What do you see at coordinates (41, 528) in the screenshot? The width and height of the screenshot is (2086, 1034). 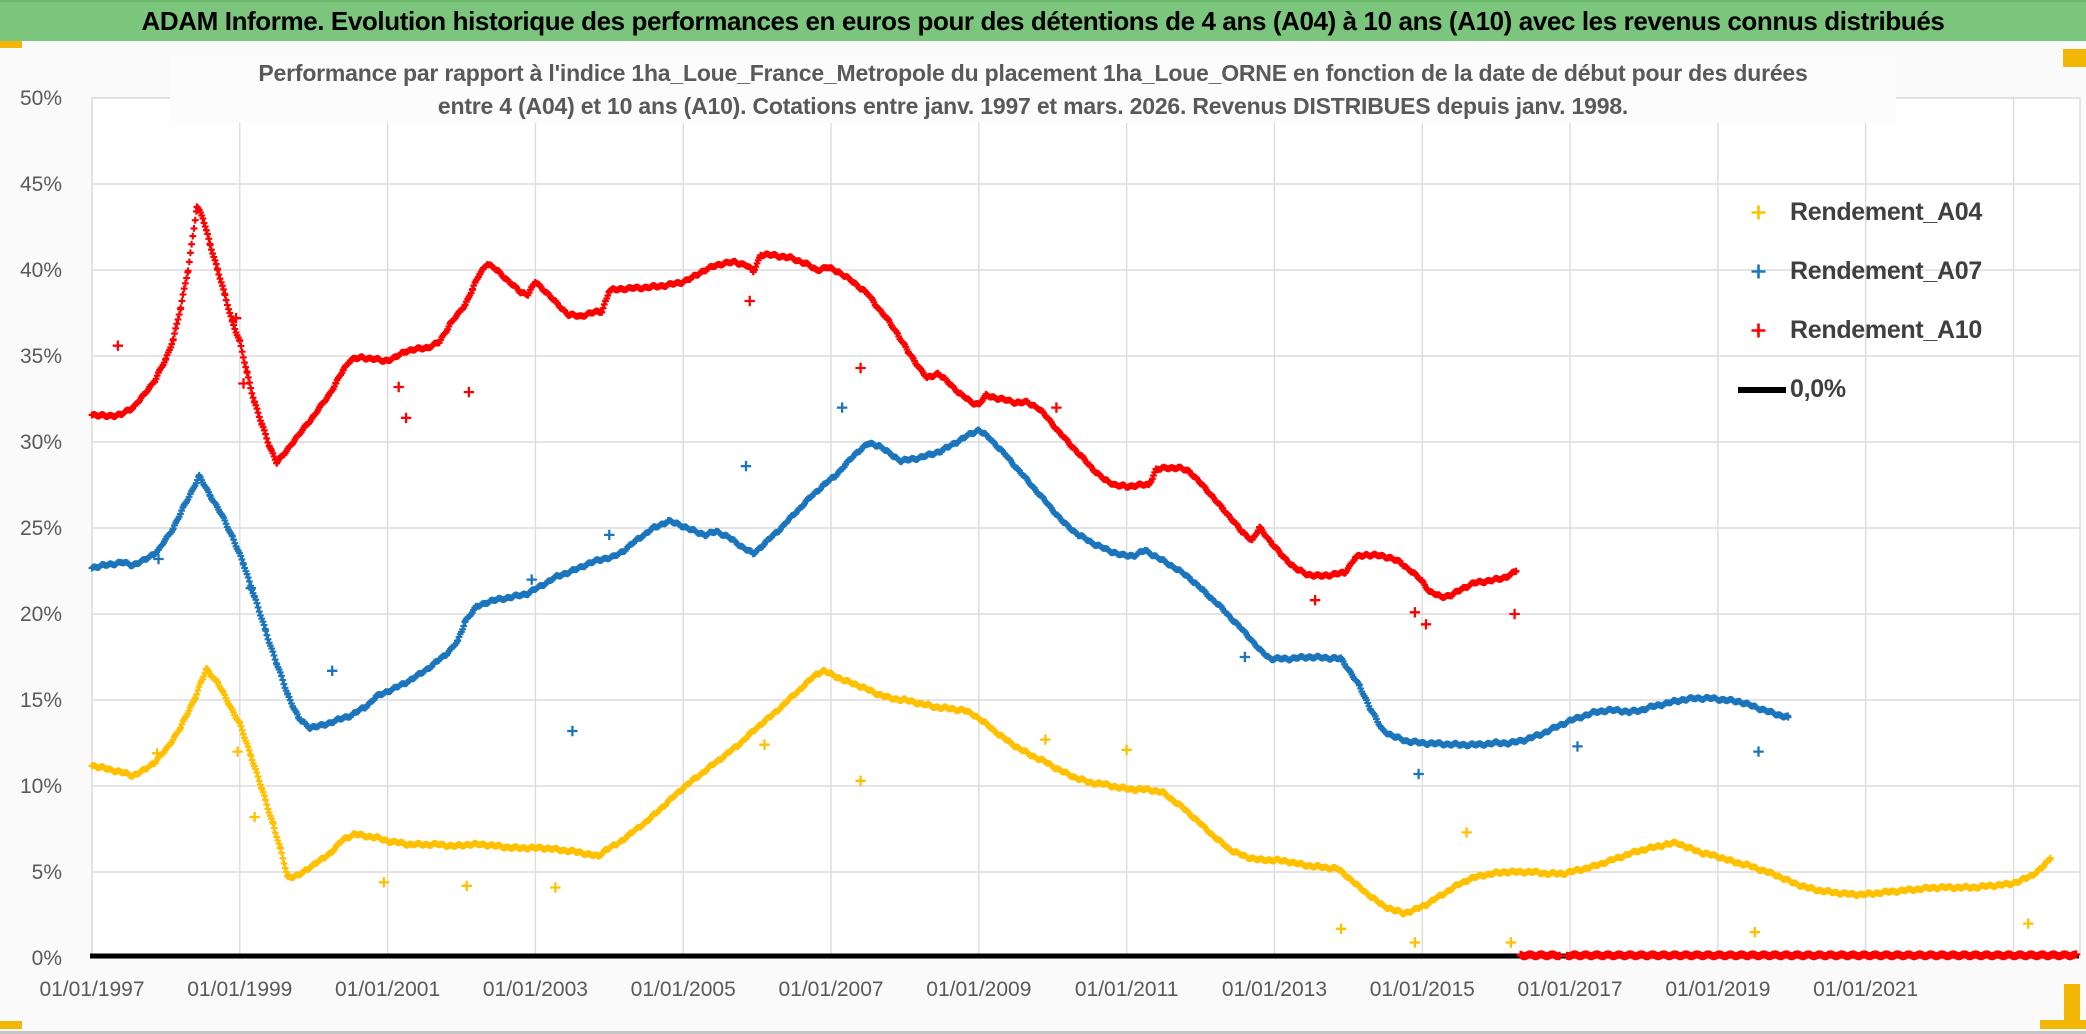 I see `y-axis-tick: 25%` at bounding box center [41, 528].